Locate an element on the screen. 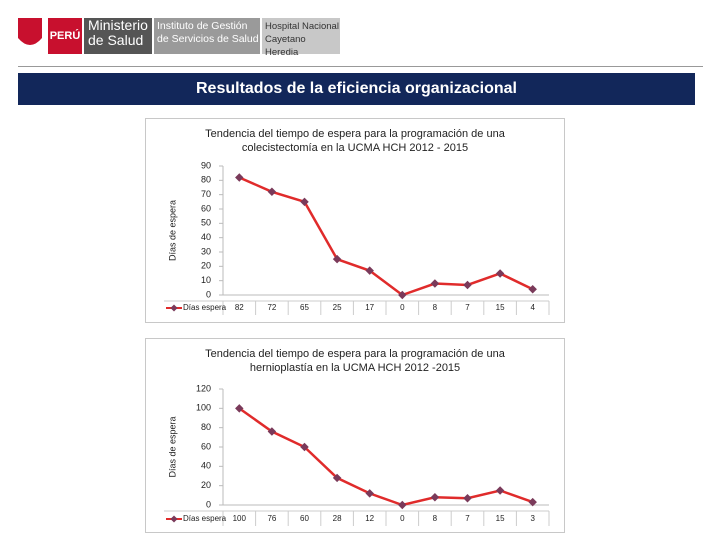 The width and height of the screenshot is (720, 540). y-tick-label: 70 is located at coordinates (206, 194).